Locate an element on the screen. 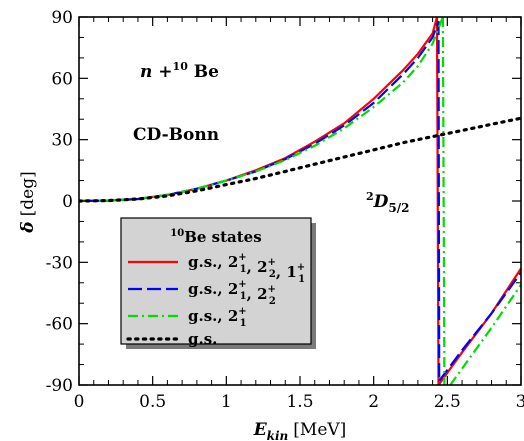 Image resolution: width=524 pixels, height=441 pixels. y-tick-label: -30 is located at coordinates (59, 263).